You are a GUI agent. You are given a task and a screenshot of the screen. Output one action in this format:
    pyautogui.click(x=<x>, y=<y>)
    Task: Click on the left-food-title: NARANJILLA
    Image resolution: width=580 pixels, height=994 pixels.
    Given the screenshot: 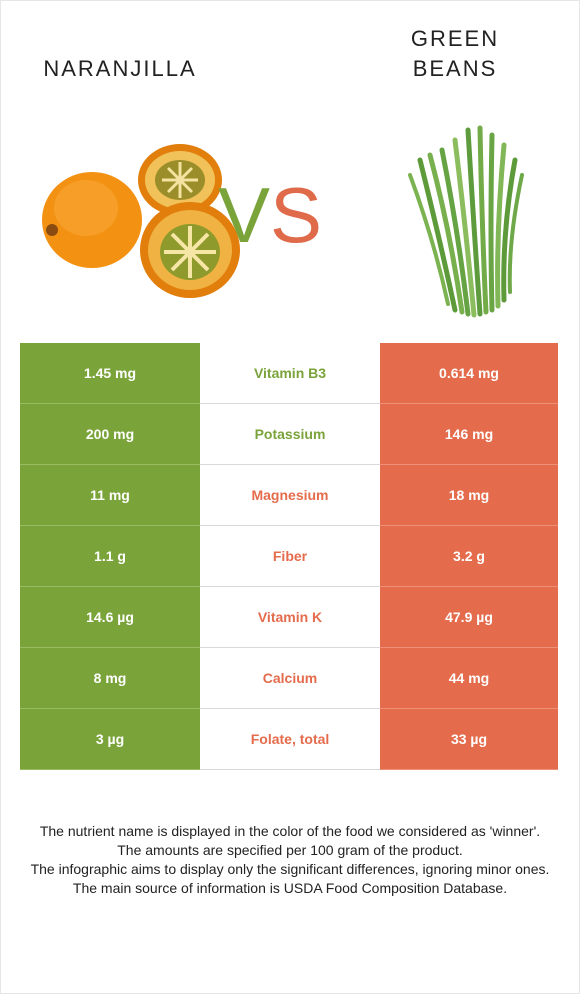 What is the action you would take?
    pyautogui.click(x=120, y=68)
    